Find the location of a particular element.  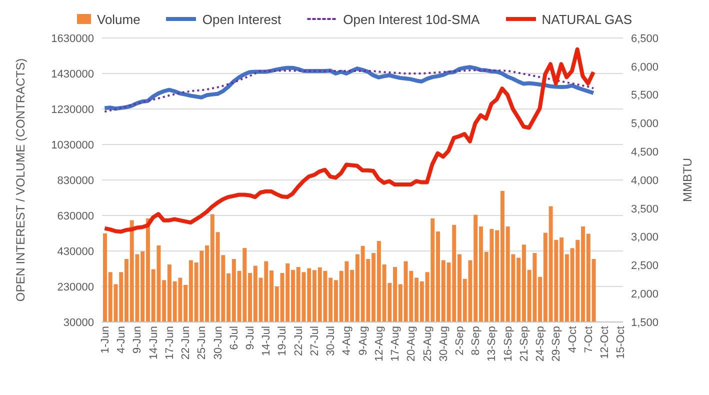

legend-label: Open Interest is located at coordinates (241, 19).